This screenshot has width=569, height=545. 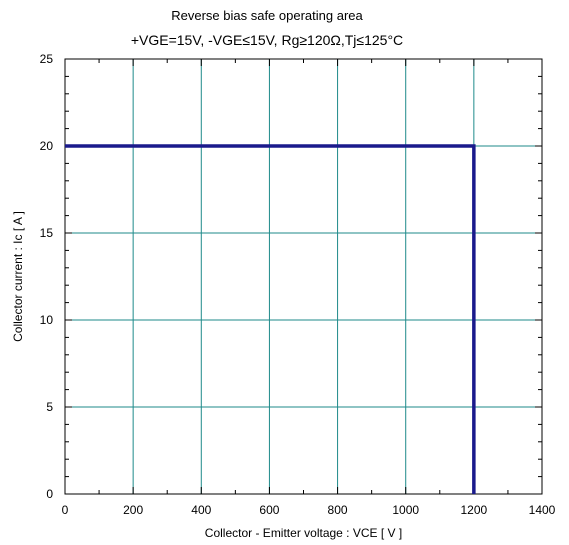 What do you see at coordinates (201, 510) in the screenshot?
I see `x-tick-label: 400` at bounding box center [201, 510].